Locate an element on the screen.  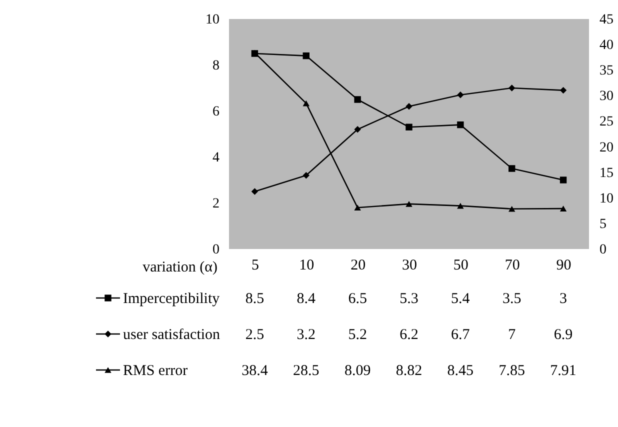
data-label: 7.85 is located at coordinates (511, 371).